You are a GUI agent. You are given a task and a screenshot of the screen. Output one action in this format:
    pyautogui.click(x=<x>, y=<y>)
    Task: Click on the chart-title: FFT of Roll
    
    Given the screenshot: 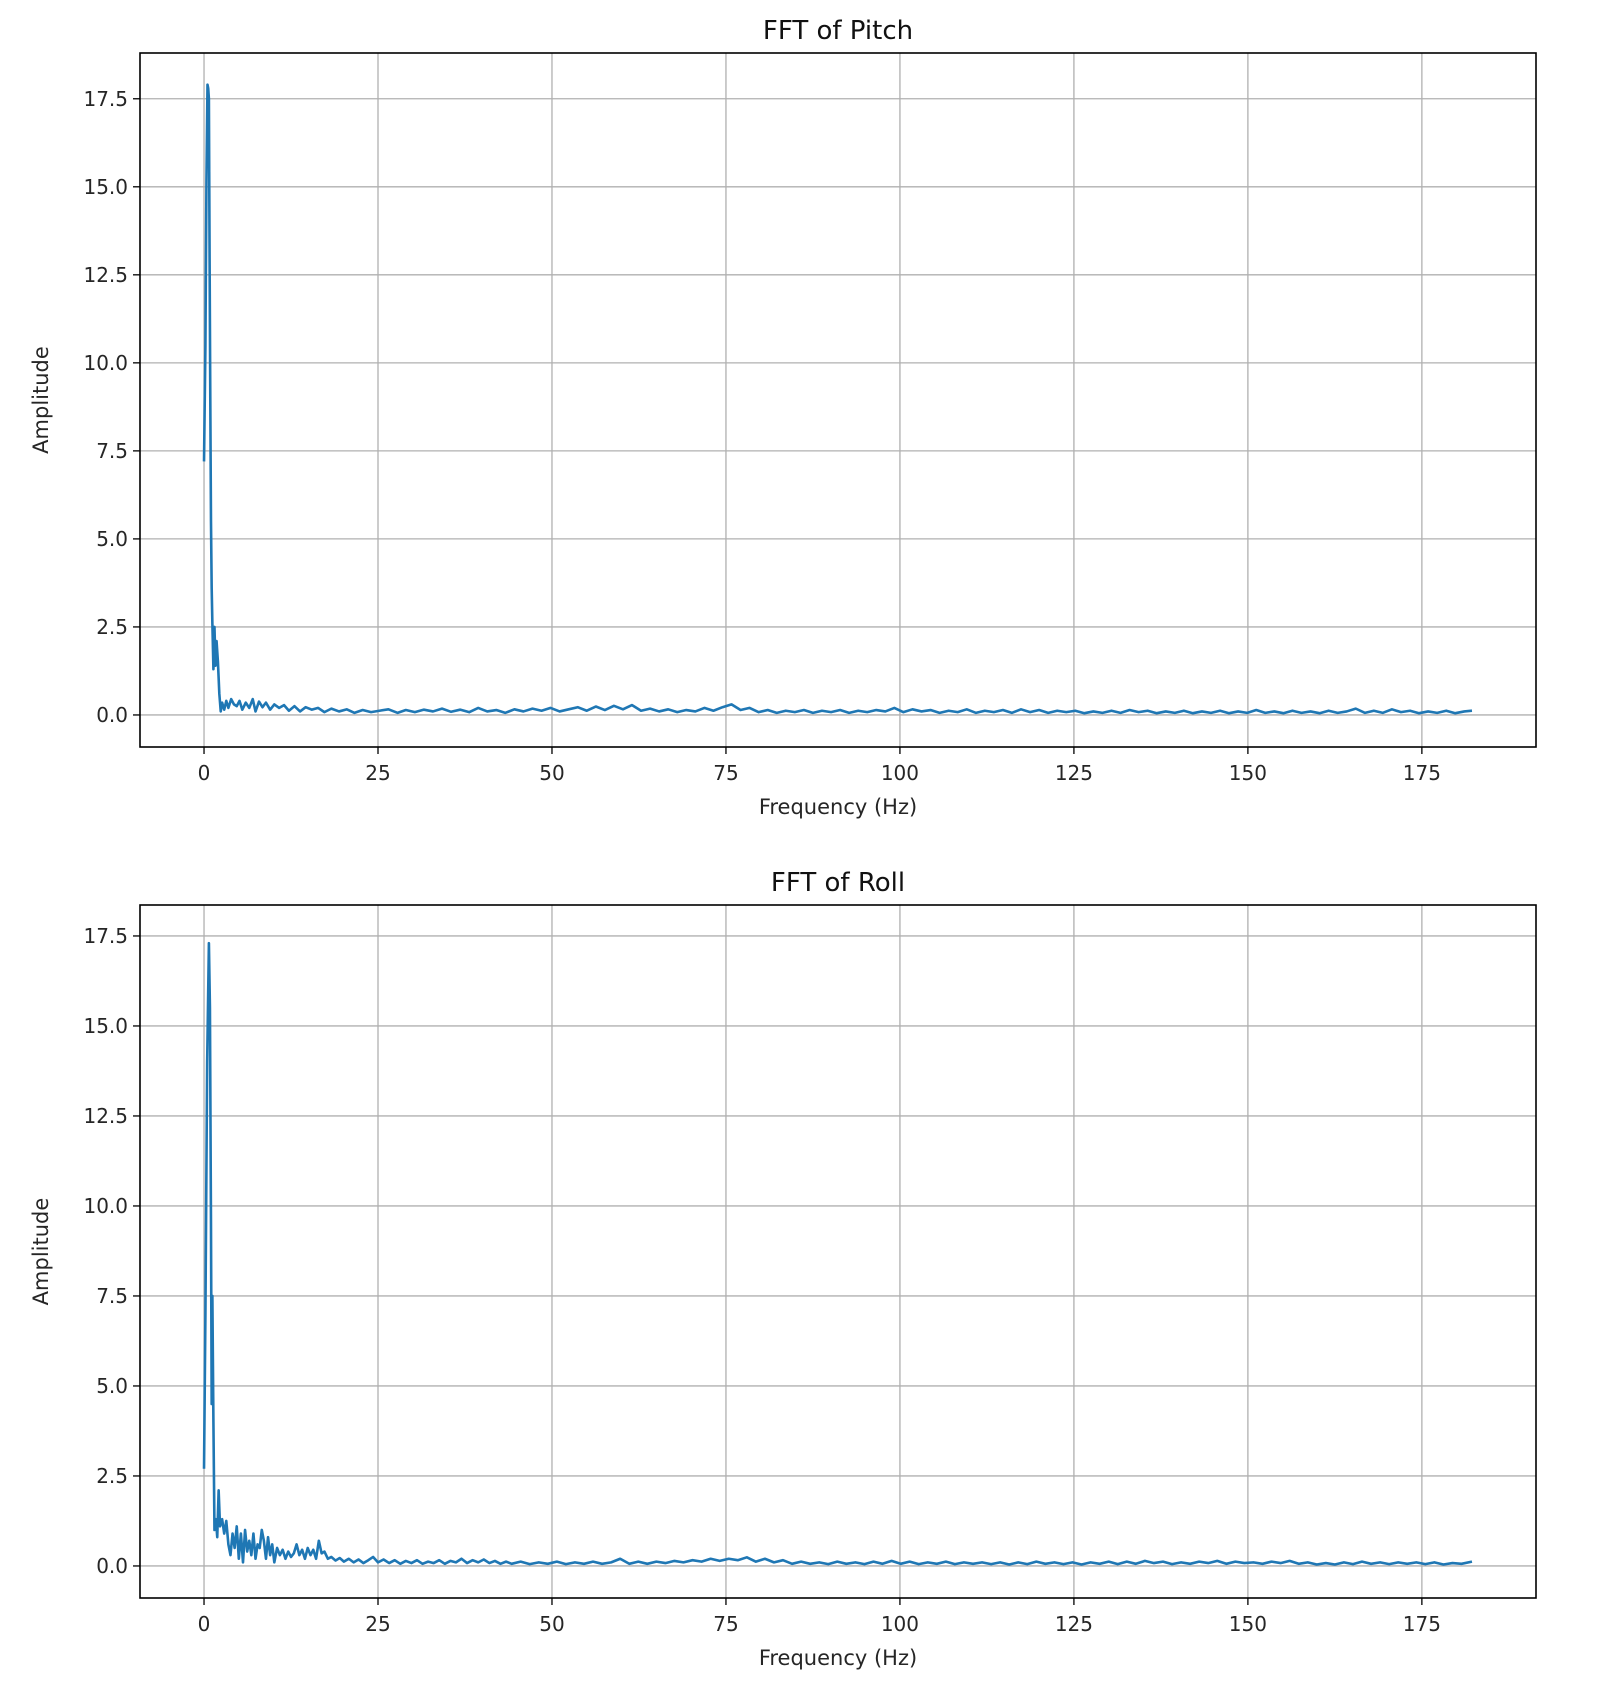 What is the action you would take?
    pyautogui.click(x=838, y=883)
    